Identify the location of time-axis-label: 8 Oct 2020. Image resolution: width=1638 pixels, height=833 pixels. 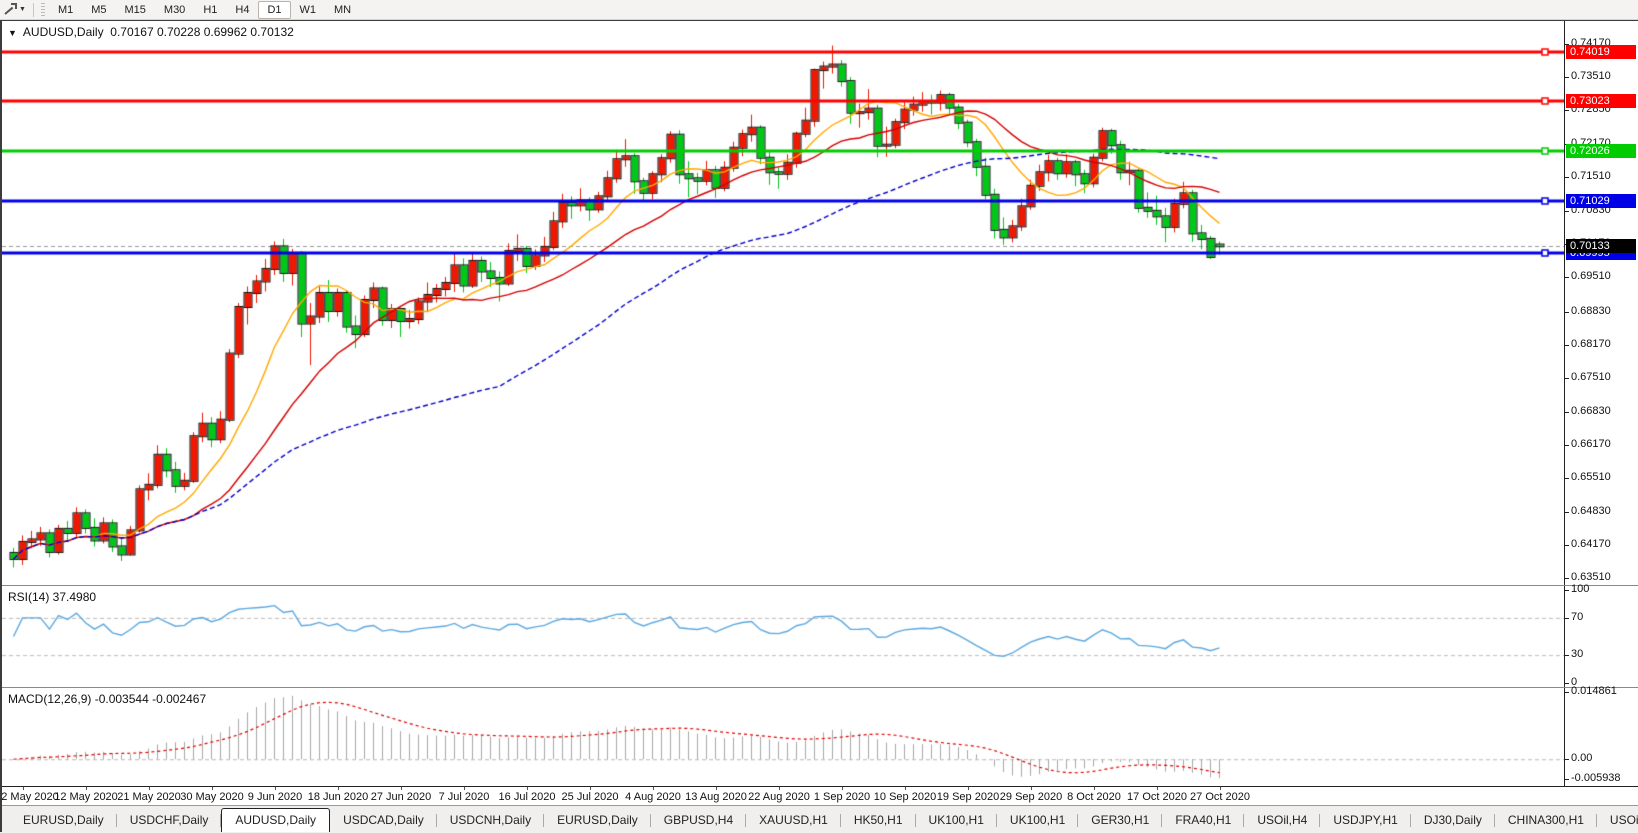
(1094, 797).